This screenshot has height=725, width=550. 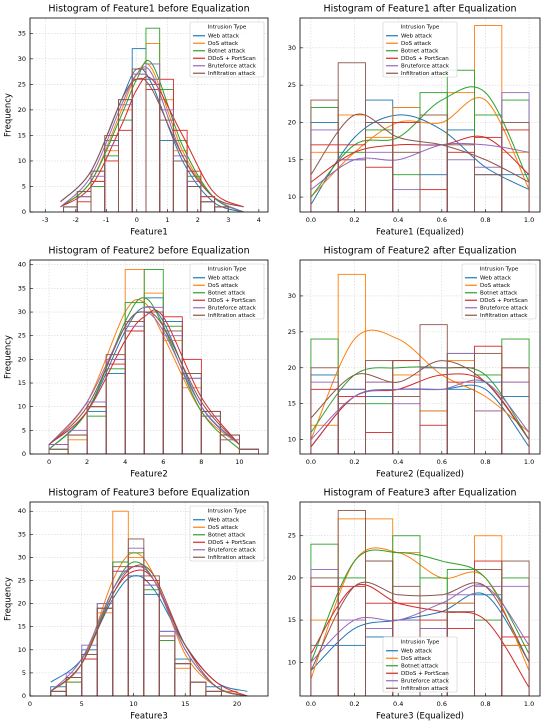 I want to click on x-tick-label: 4, so click(x=125, y=462).